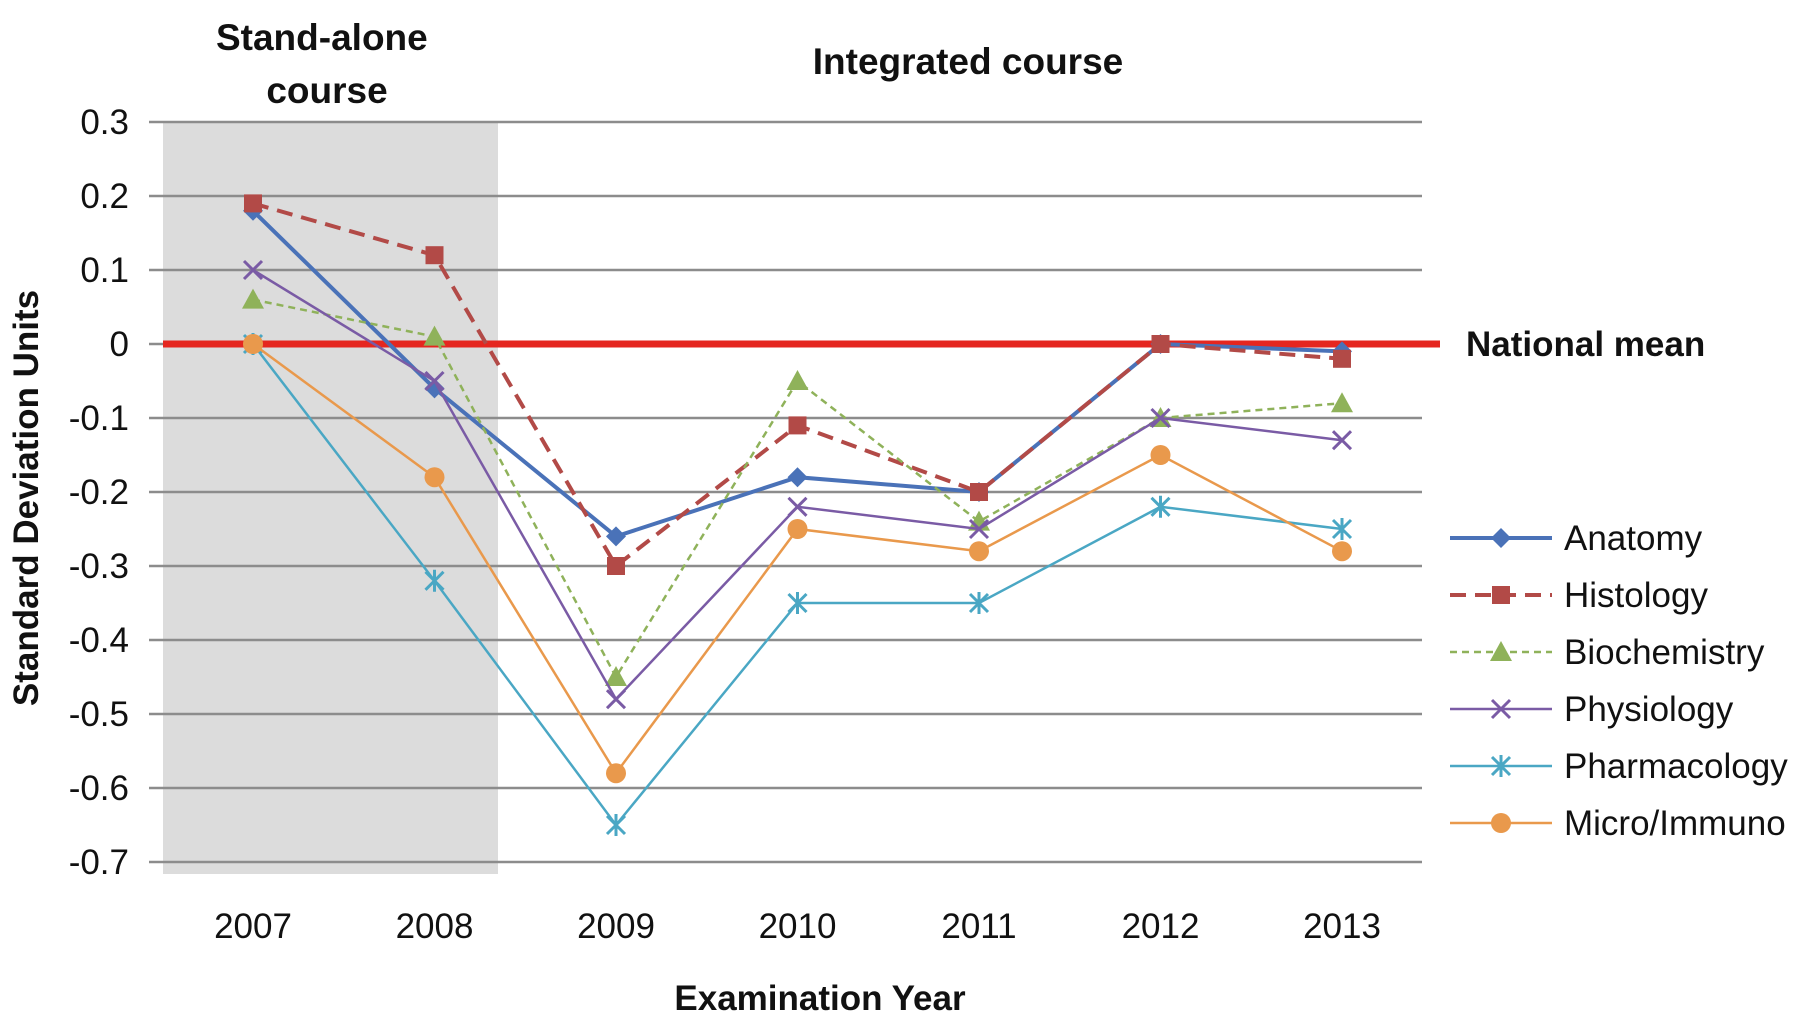  I want to click on y-axis-title: Standard Deviation Units, so click(26, 498).